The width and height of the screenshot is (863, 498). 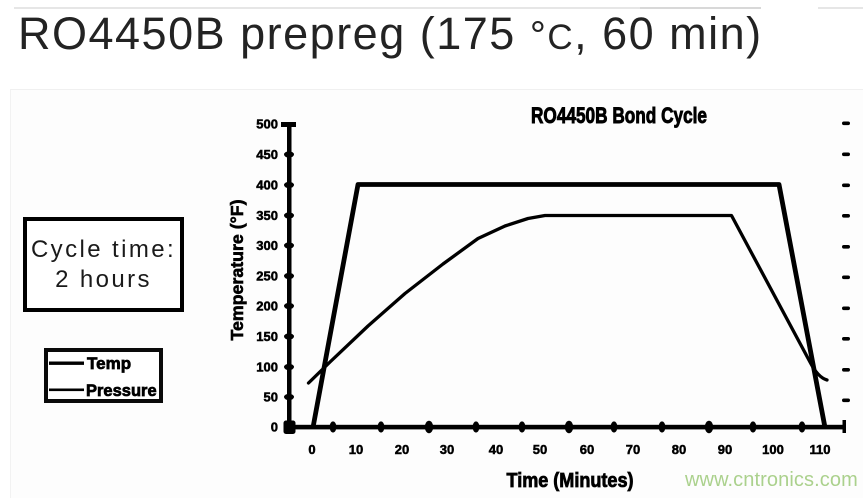 What do you see at coordinates (267, 124) in the screenshot?
I see `svg-text: 500` at bounding box center [267, 124].